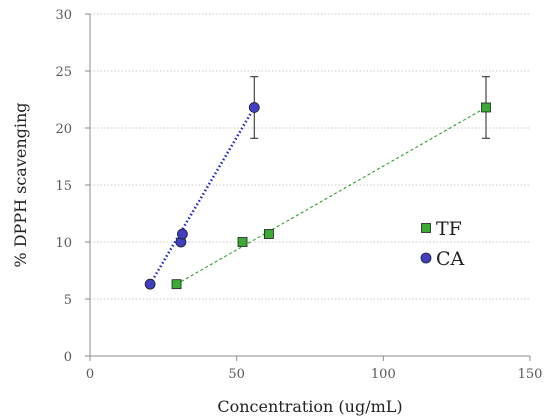  Describe the element at coordinates (236, 374) in the screenshot. I see `x-tick-label-50: 50` at that location.